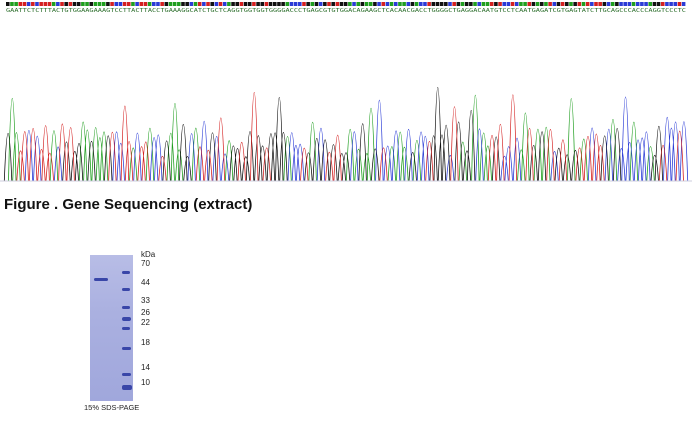 The width and height of the screenshot is (692, 421). I want to click on marker-label: 33, so click(145, 300).